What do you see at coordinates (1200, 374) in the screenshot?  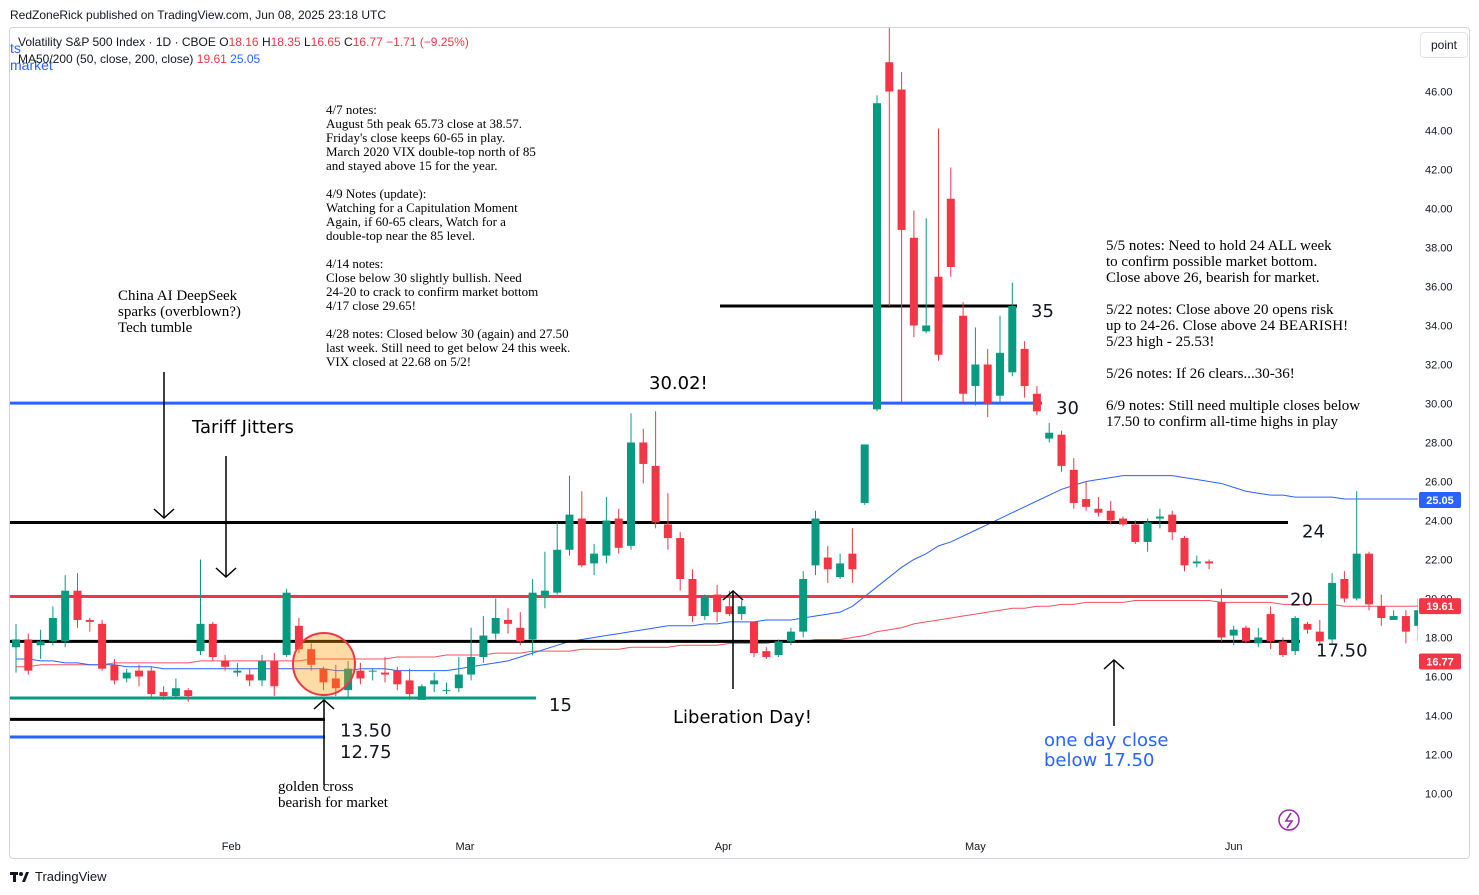 I see `notes-may-line-8: 5/26 notes: If 26 clears...30-36!` at bounding box center [1200, 374].